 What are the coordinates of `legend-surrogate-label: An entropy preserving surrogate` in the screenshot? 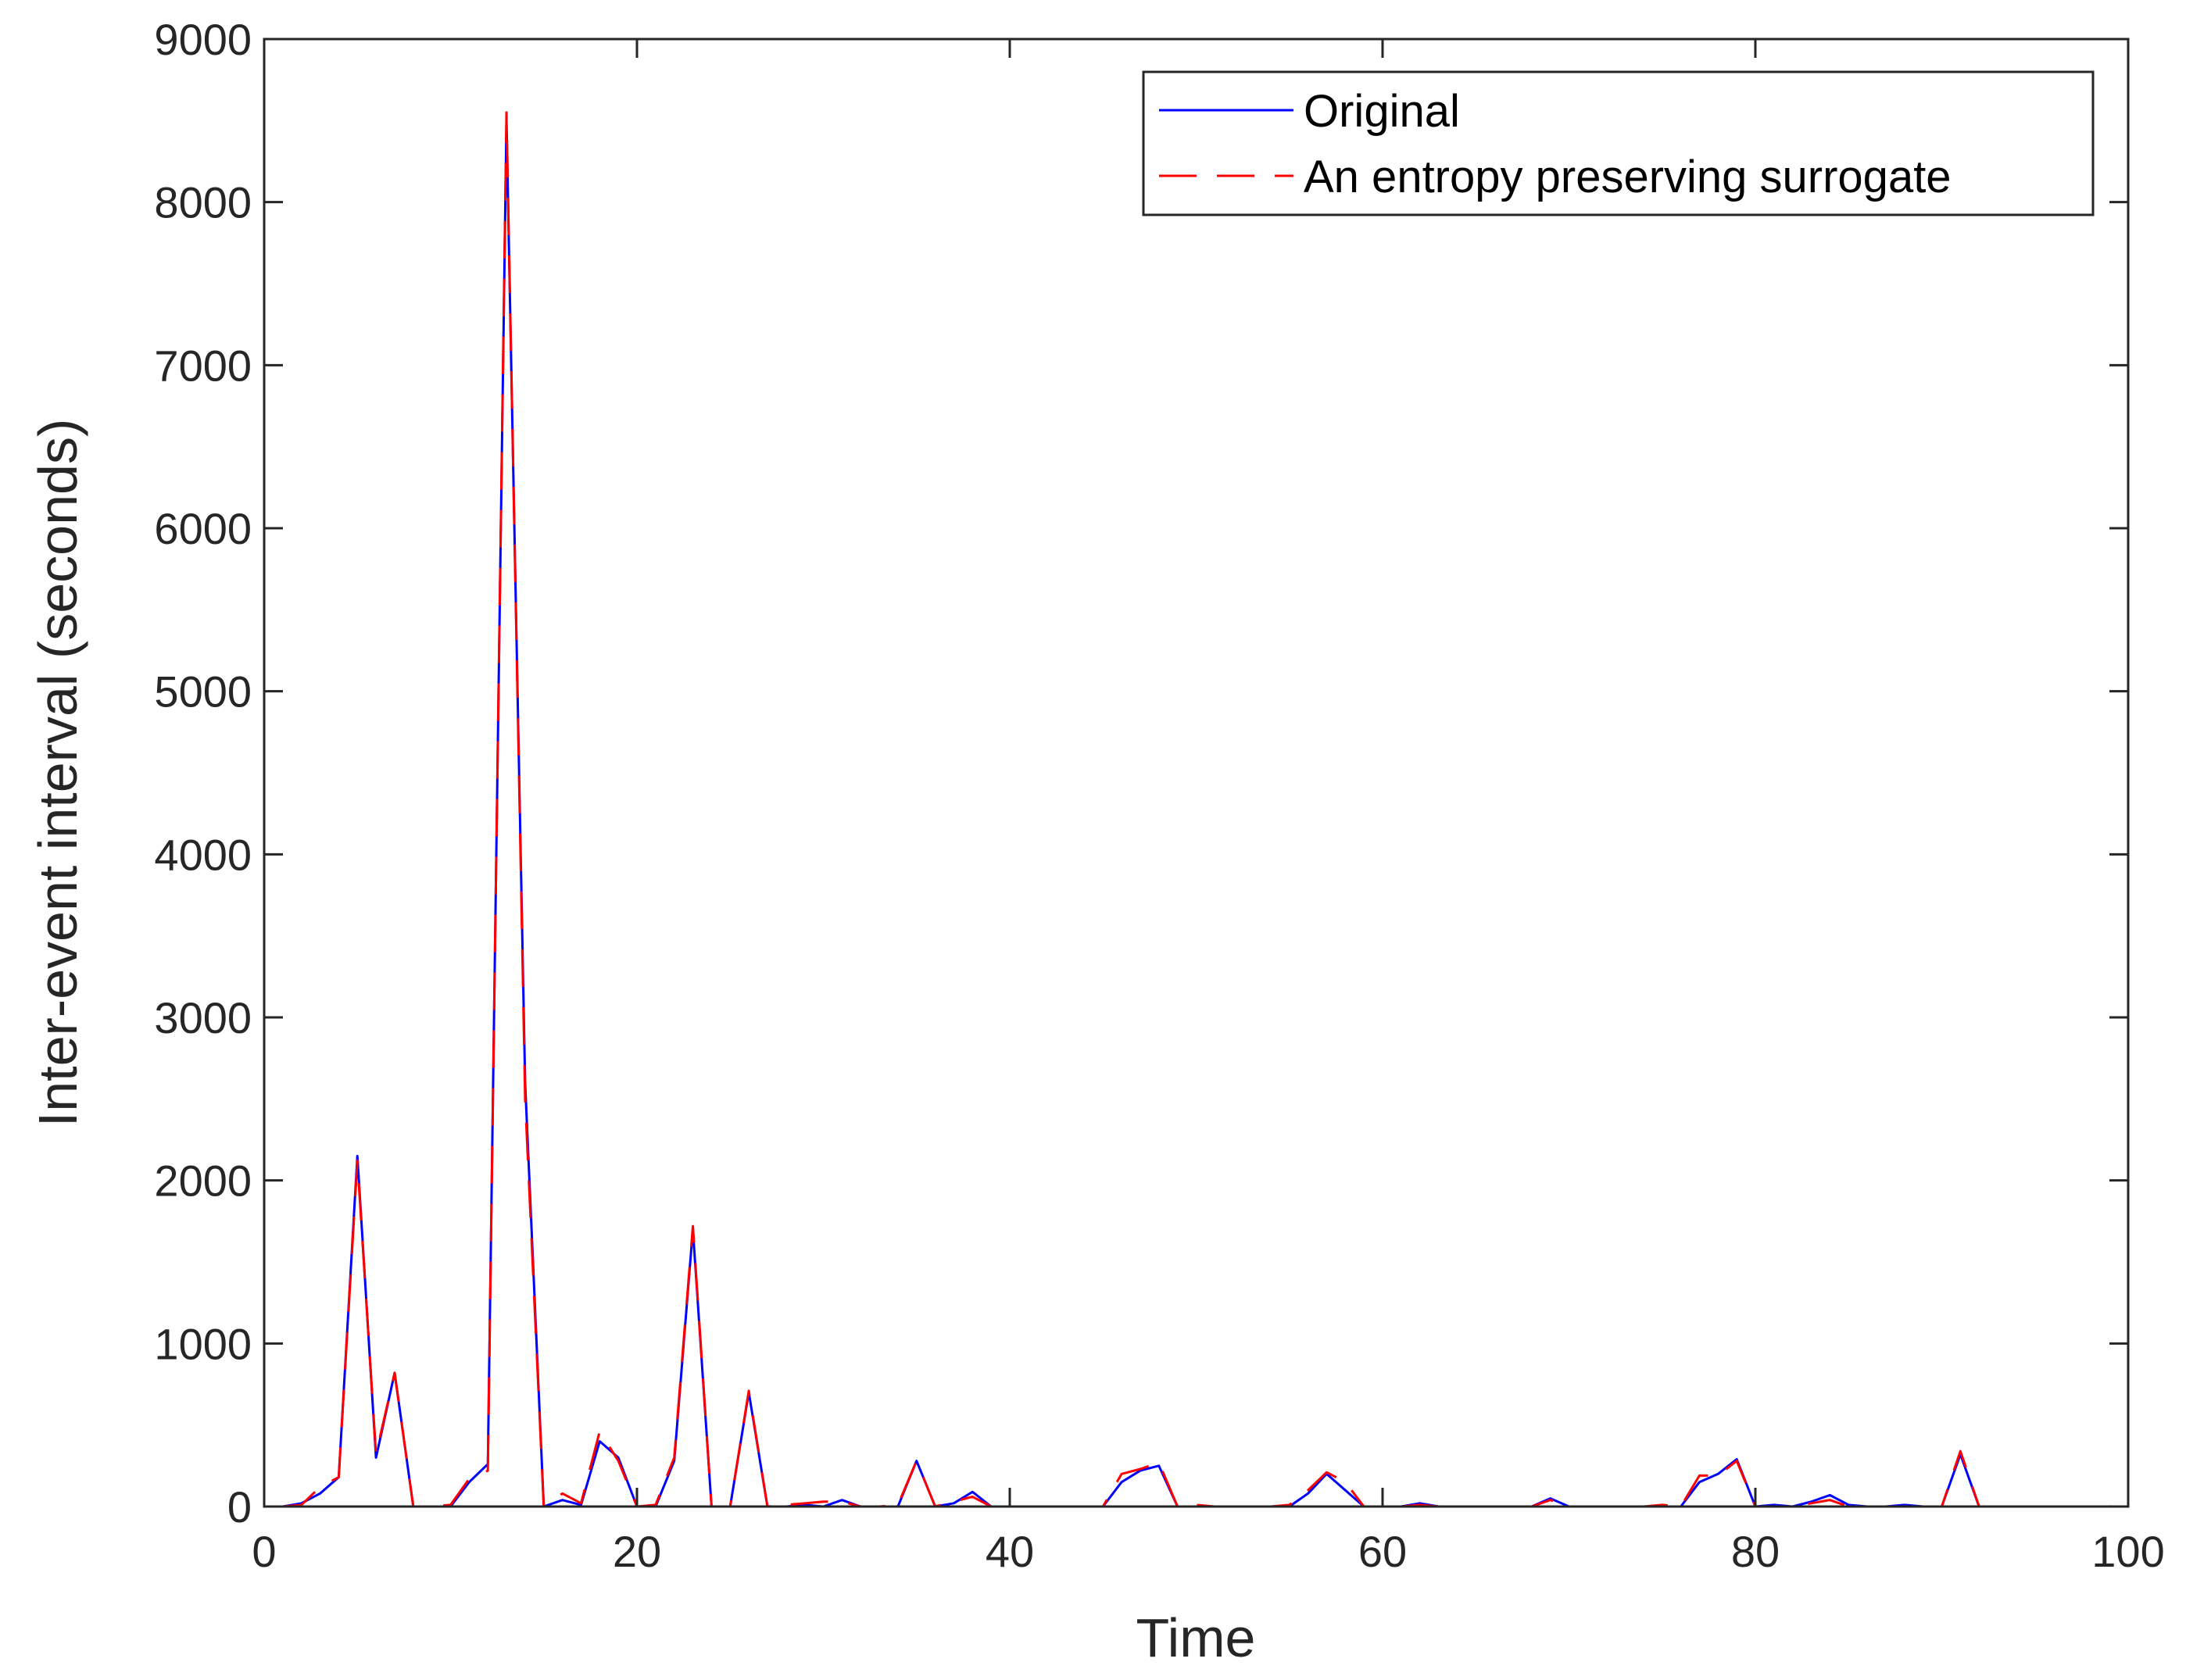 It's located at (1628, 177).